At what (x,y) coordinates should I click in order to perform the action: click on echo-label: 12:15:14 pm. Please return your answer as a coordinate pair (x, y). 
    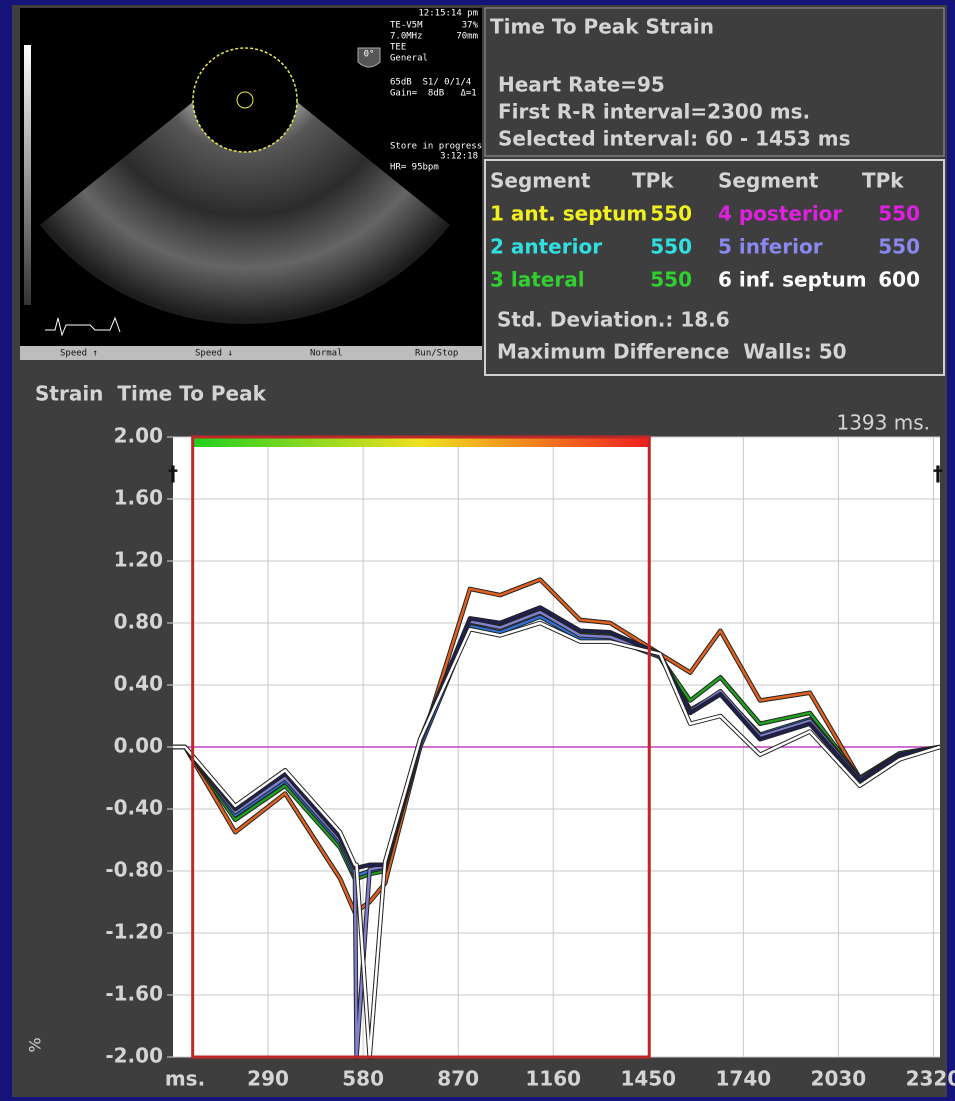
    Looking at the image, I should click on (448, 14).